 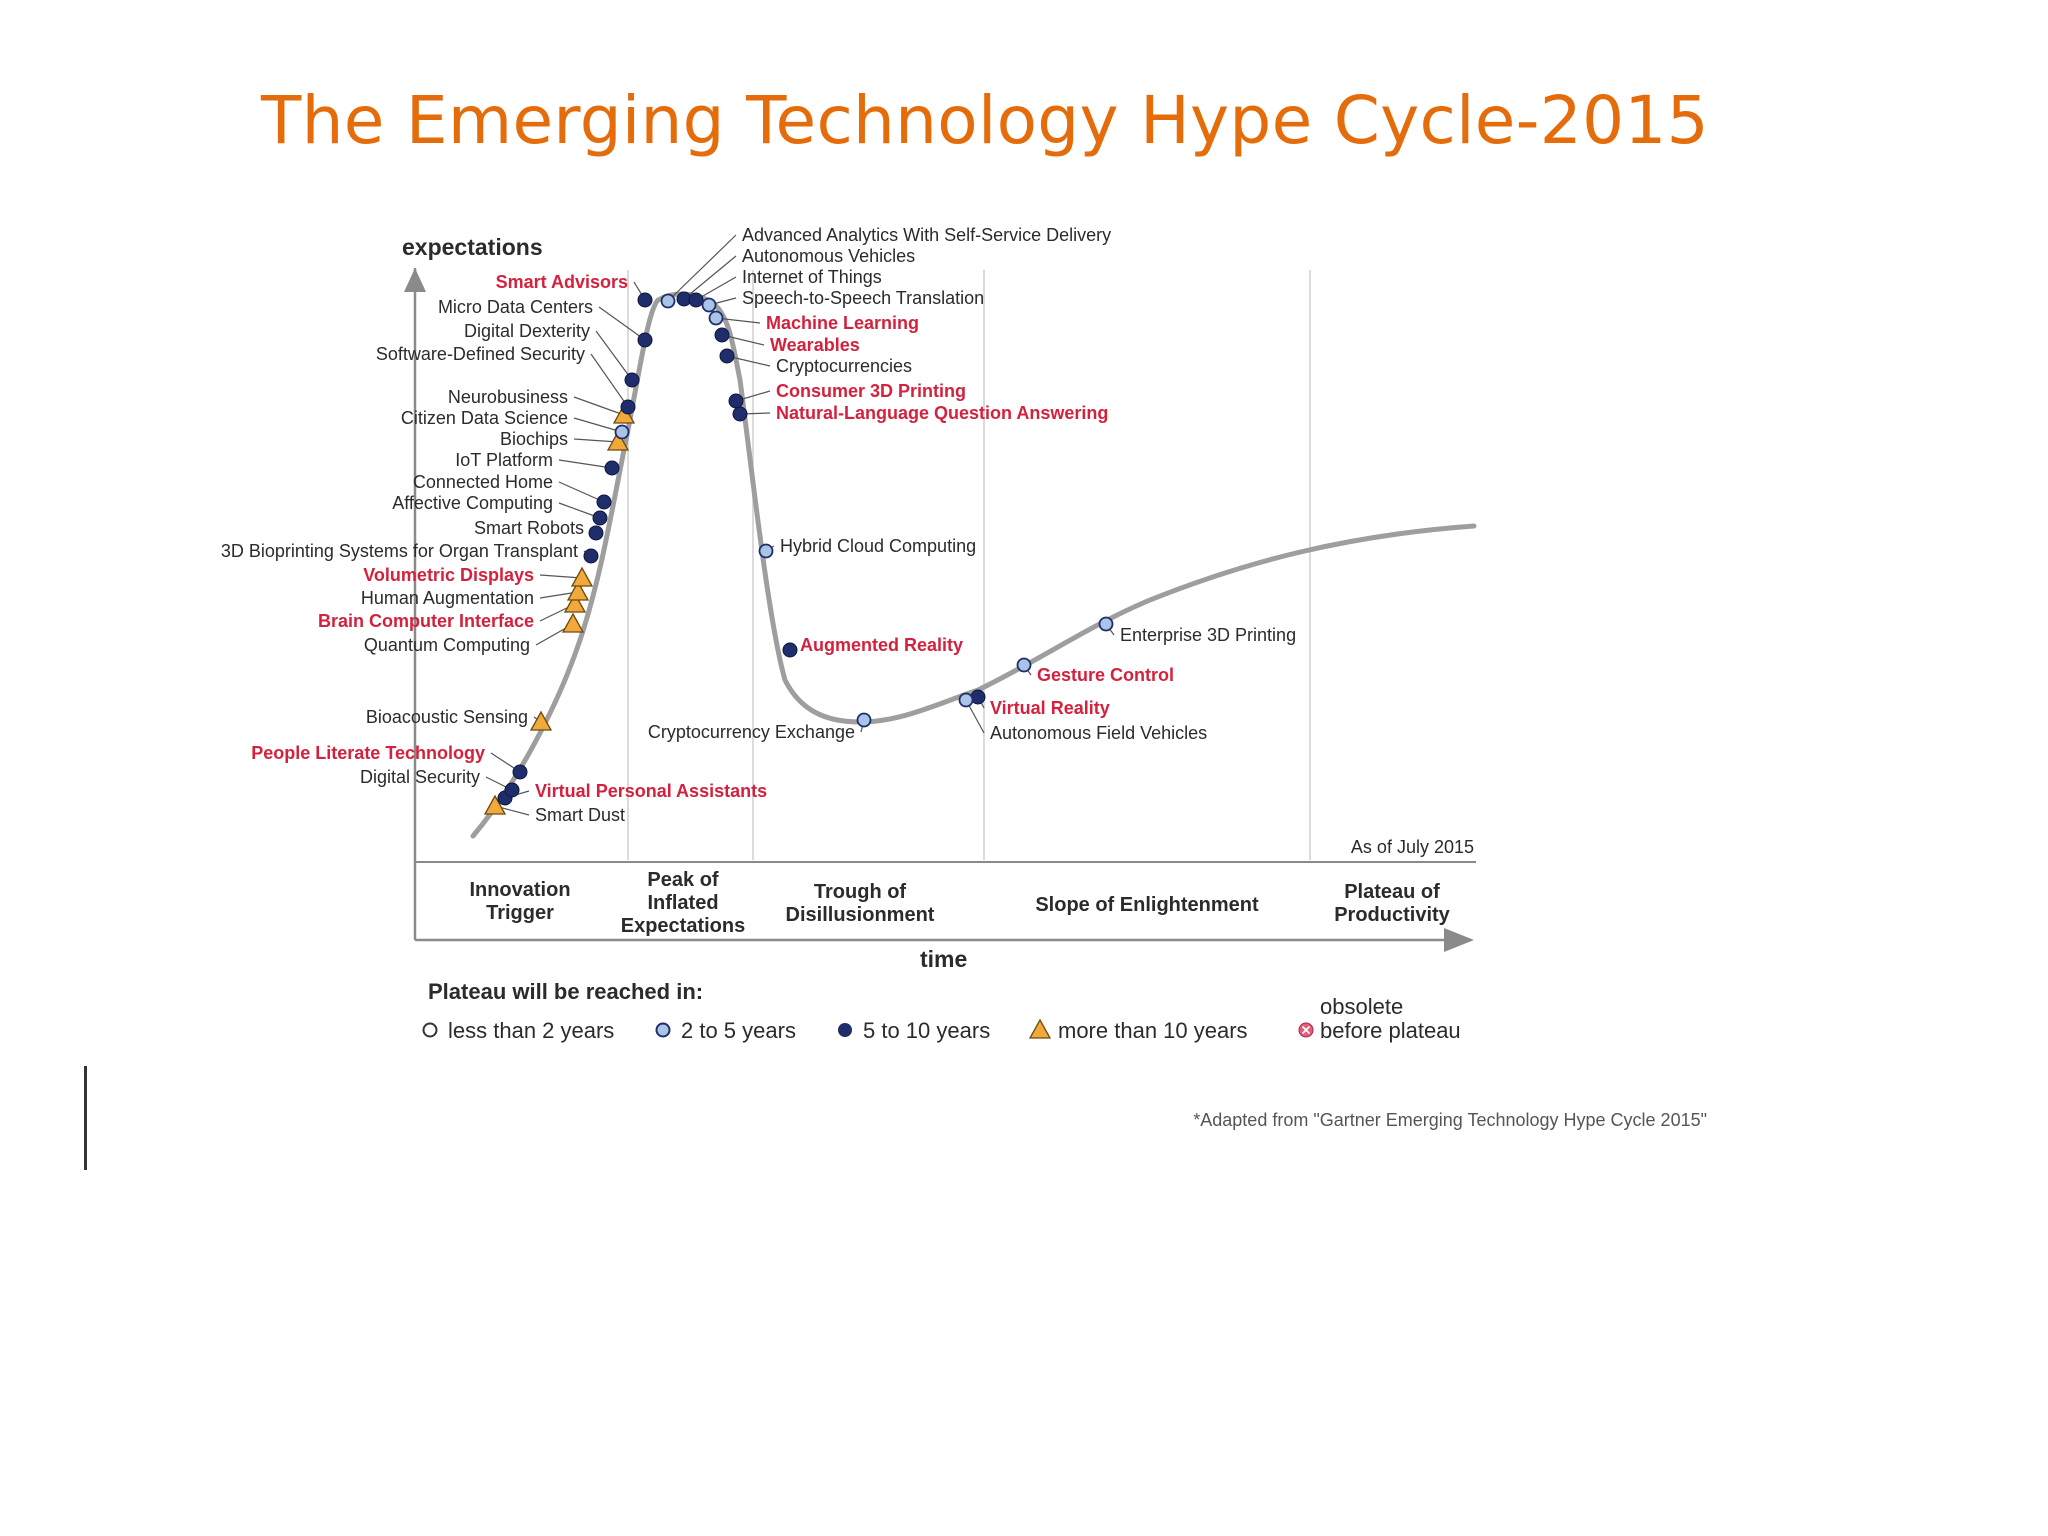 What do you see at coordinates (519, 901) in the screenshot?
I see `phase-label: Innovation Trigger` at bounding box center [519, 901].